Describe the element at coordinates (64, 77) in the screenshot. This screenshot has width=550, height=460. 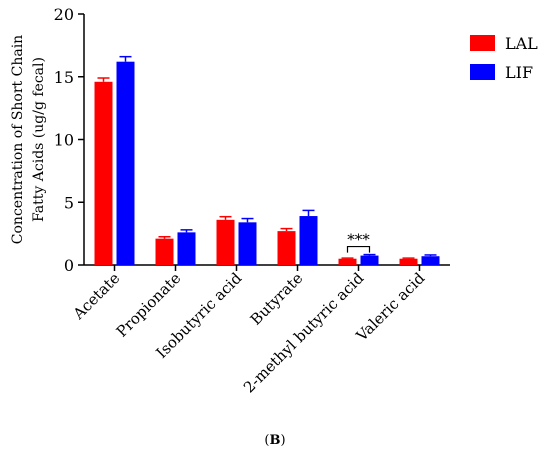
I see `y-tick-label: 15` at that location.